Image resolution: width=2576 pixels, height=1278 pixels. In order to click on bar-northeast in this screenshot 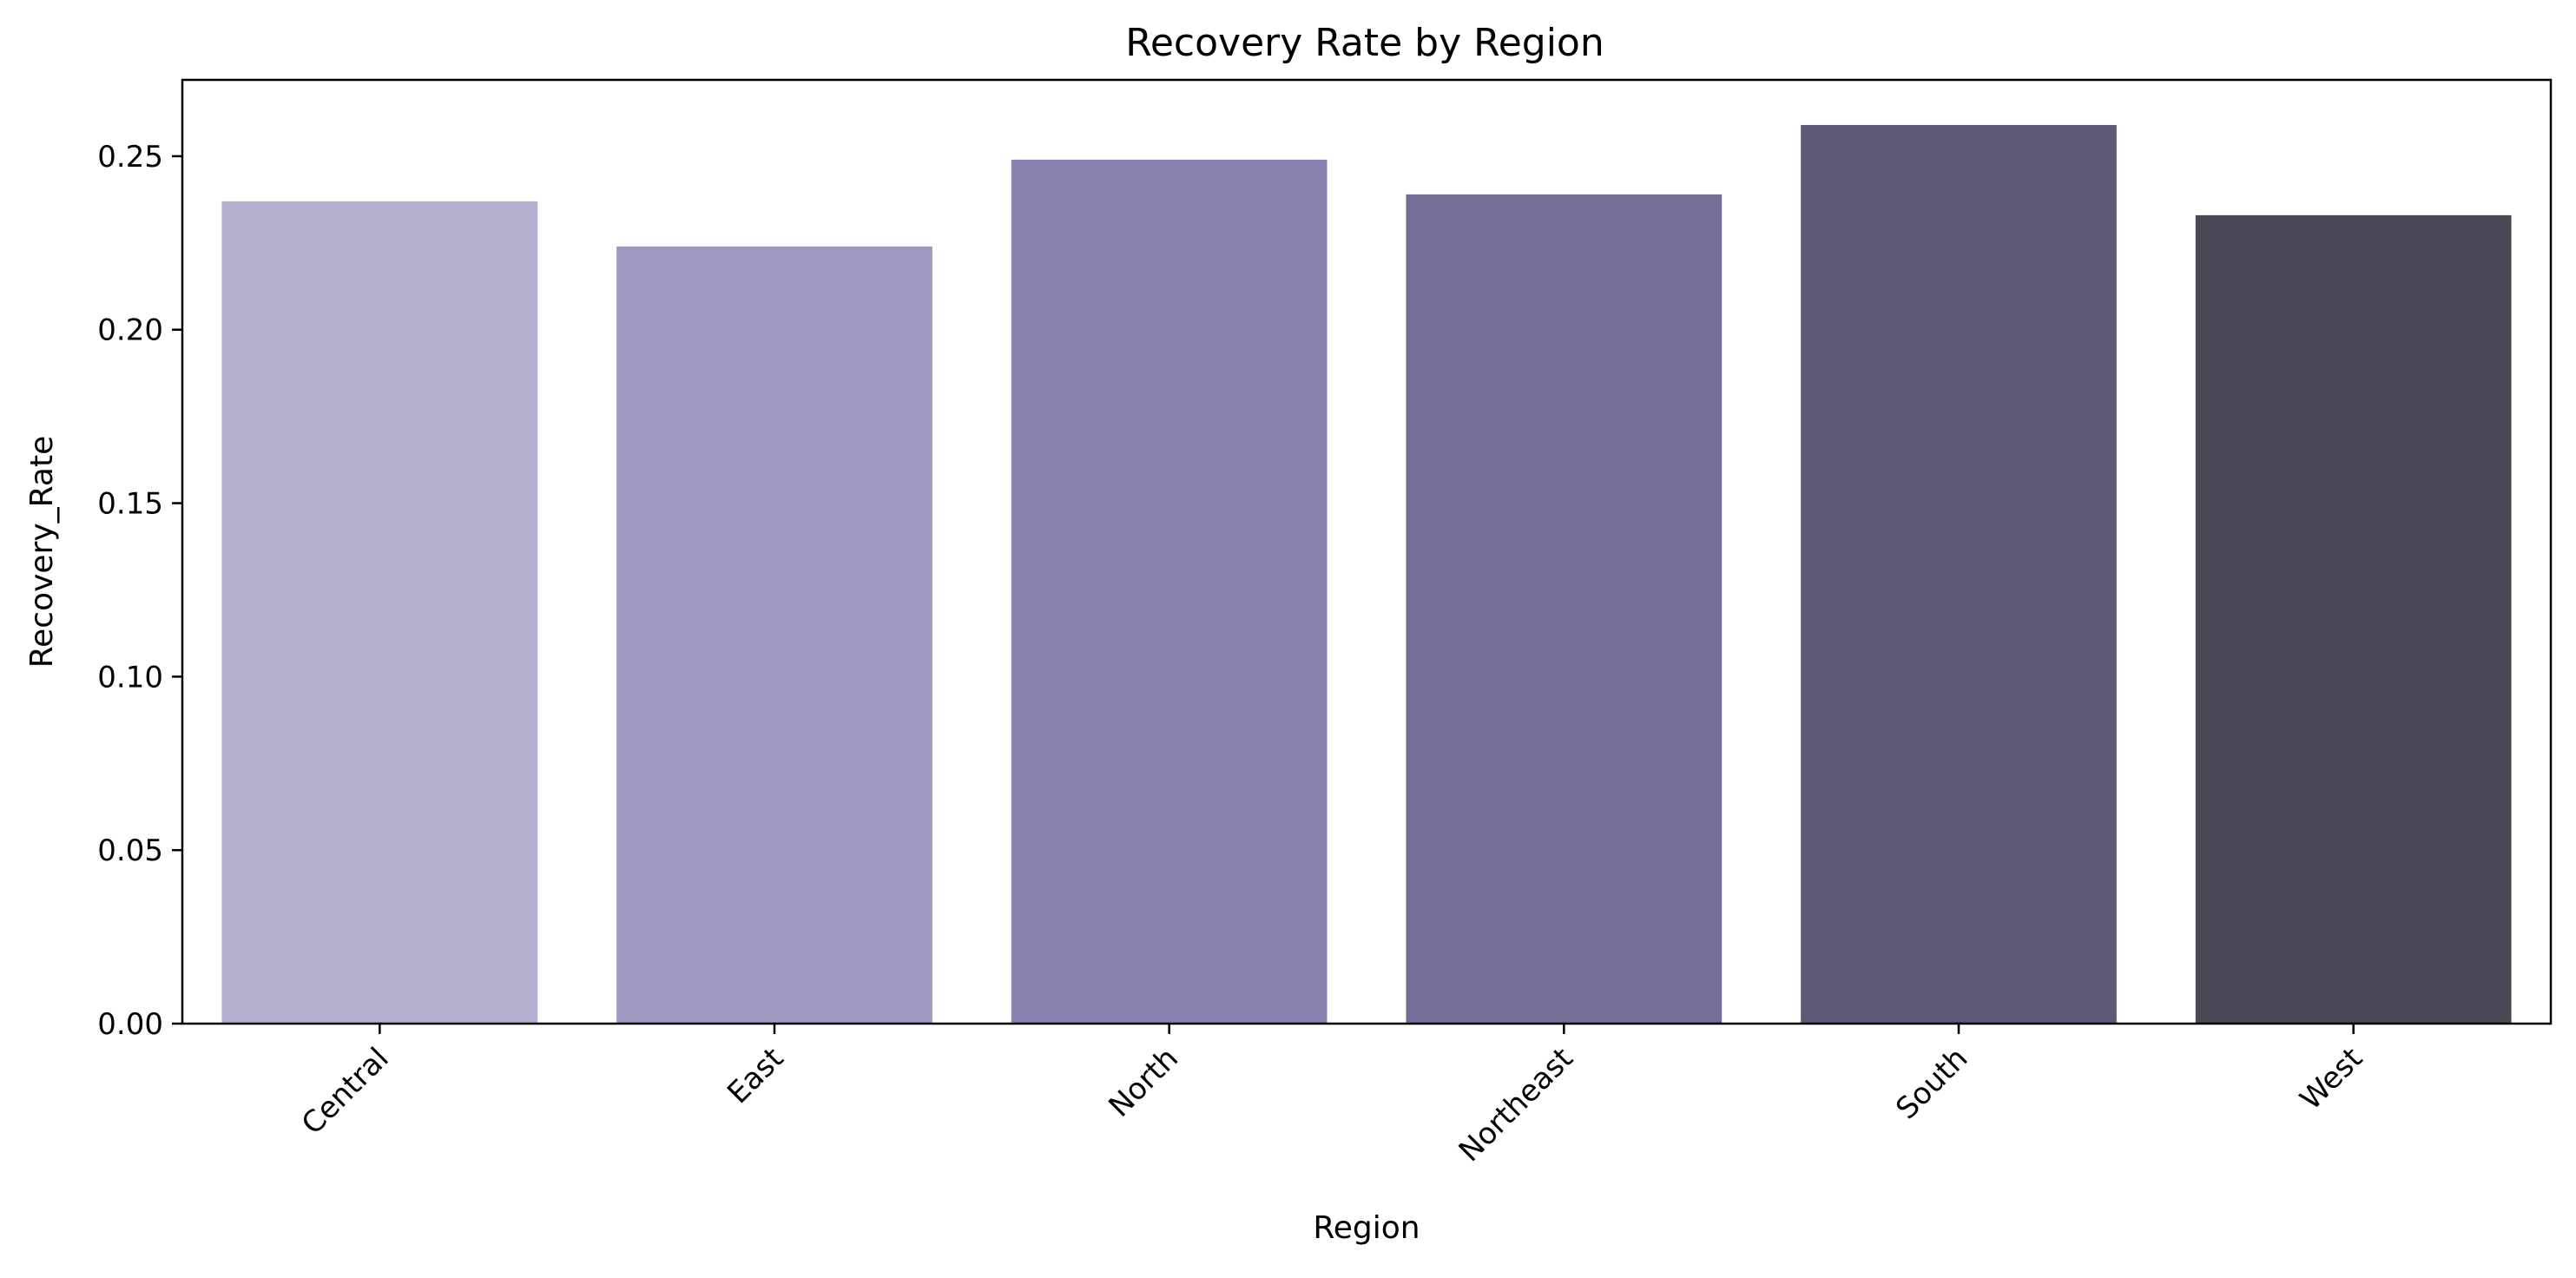, I will do `click(1564, 609)`.